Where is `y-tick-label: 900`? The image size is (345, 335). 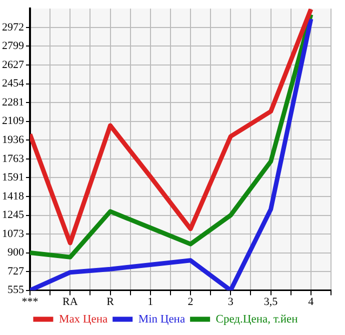
y-tick-label: 900 is located at coordinates (16, 252).